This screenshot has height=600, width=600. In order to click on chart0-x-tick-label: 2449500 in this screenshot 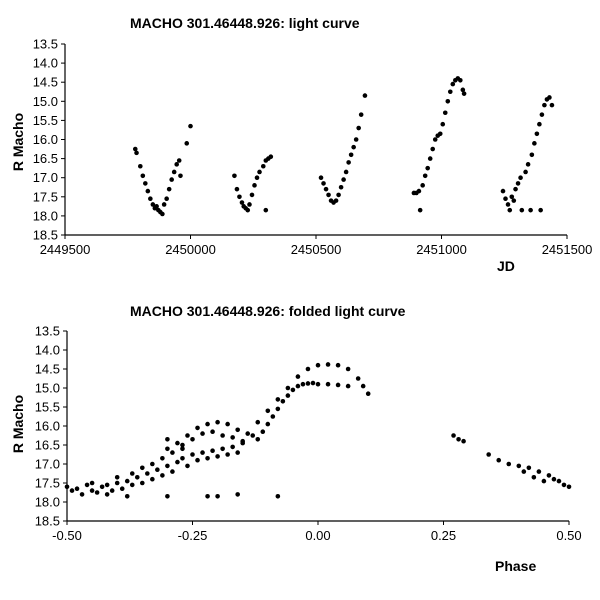, I will do `click(65, 249)`.